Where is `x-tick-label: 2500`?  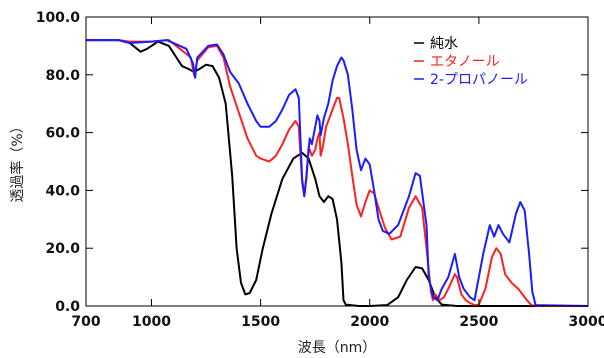
x-tick-label: 2500 is located at coordinates (478, 322).